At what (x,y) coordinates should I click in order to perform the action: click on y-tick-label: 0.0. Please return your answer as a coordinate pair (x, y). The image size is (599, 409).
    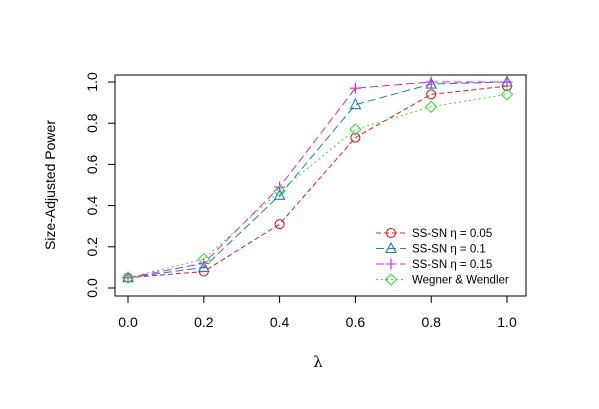
    Looking at the image, I should click on (92, 288).